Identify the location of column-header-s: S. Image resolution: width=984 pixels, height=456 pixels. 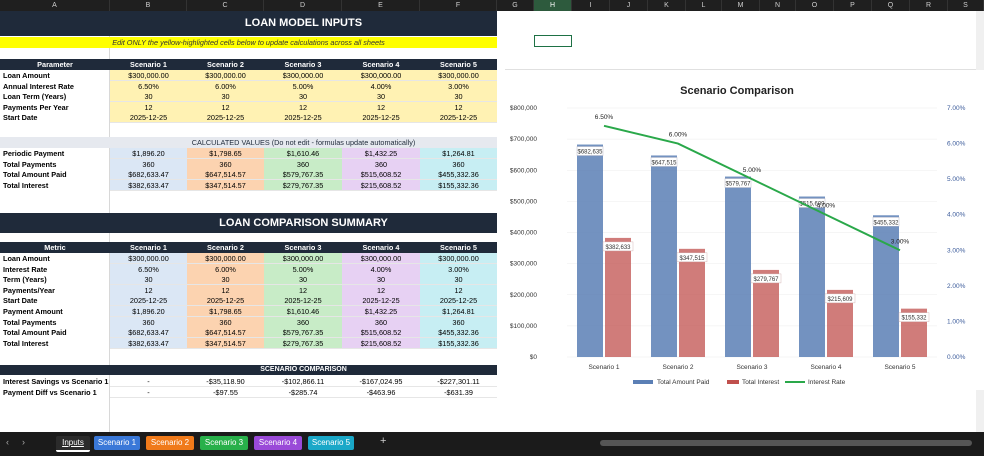
(966, 5).